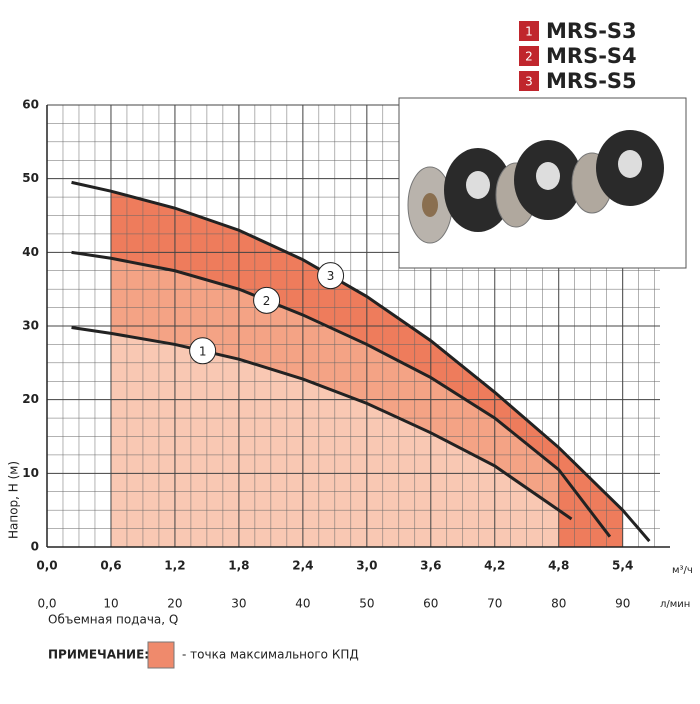 The width and height of the screenshot is (700, 704). What do you see at coordinates (558, 566) in the screenshot?
I see `x-tick-label: 4,8` at bounding box center [558, 566].